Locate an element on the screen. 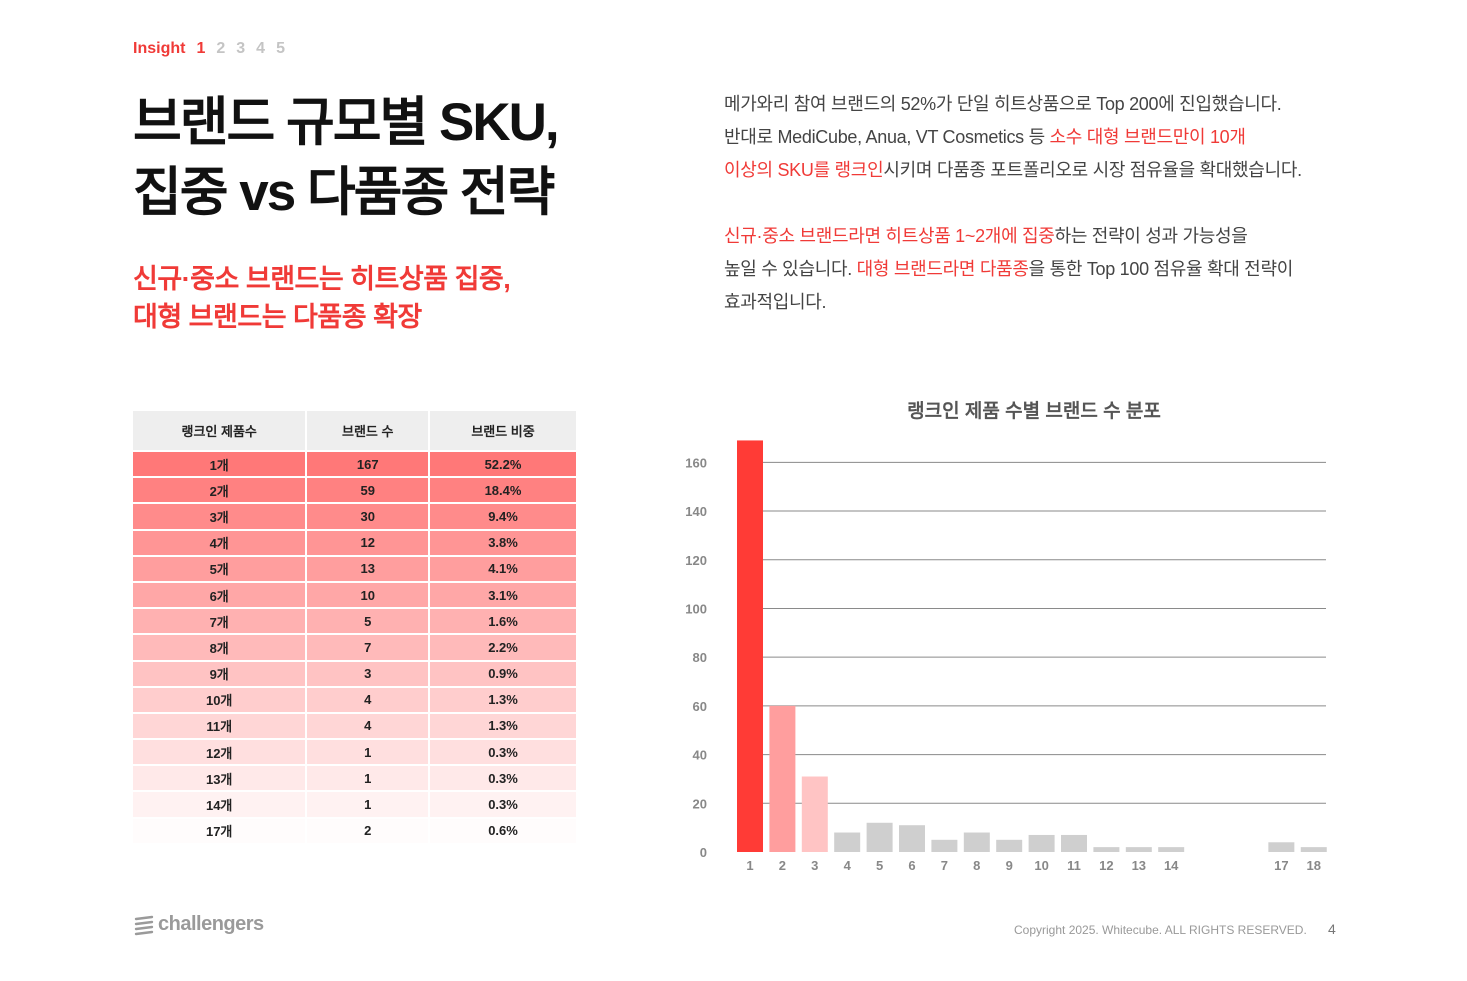  x-tick-label: 2 is located at coordinates (782, 865).